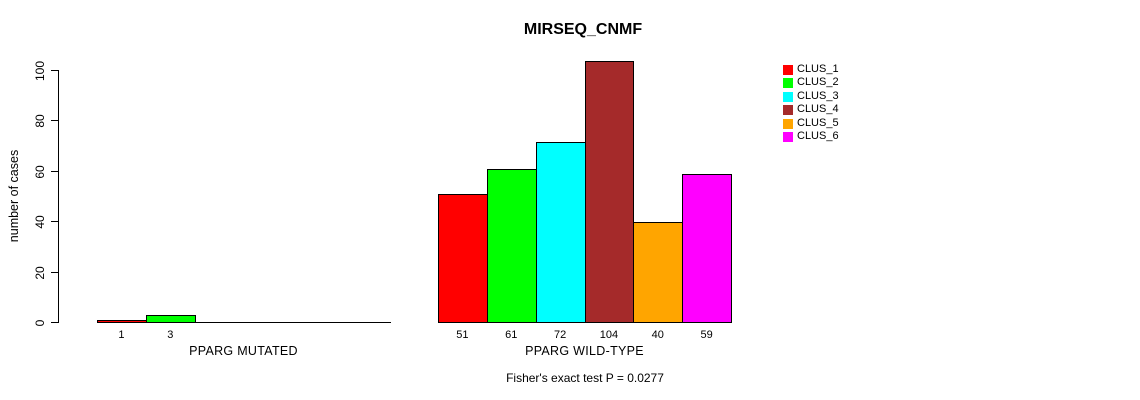 This screenshot has height=400, width=1140. What do you see at coordinates (170, 335) in the screenshot?
I see `bar-value-label: 3` at bounding box center [170, 335].